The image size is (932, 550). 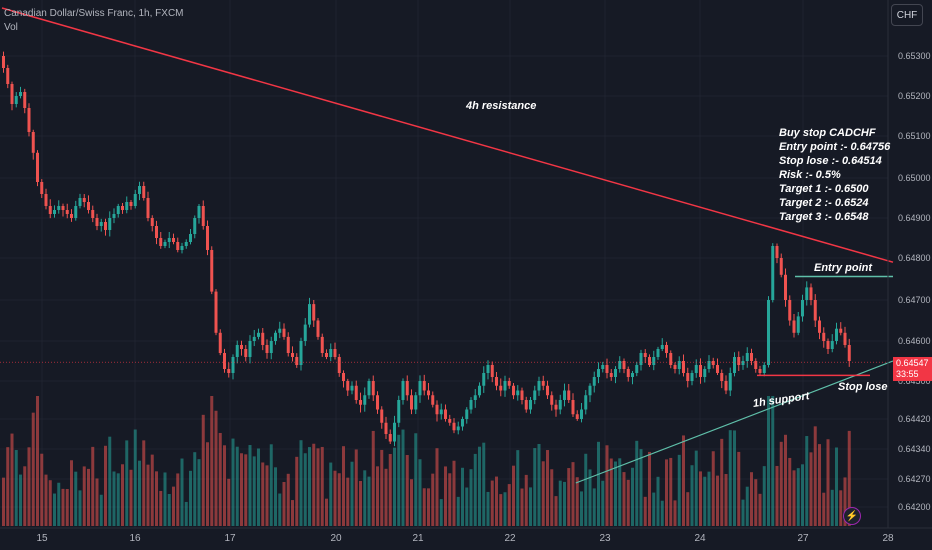 What do you see at coordinates (11, 27) in the screenshot?
I see `volume-indicator-label: Vol` at bounding box center [11, 27].